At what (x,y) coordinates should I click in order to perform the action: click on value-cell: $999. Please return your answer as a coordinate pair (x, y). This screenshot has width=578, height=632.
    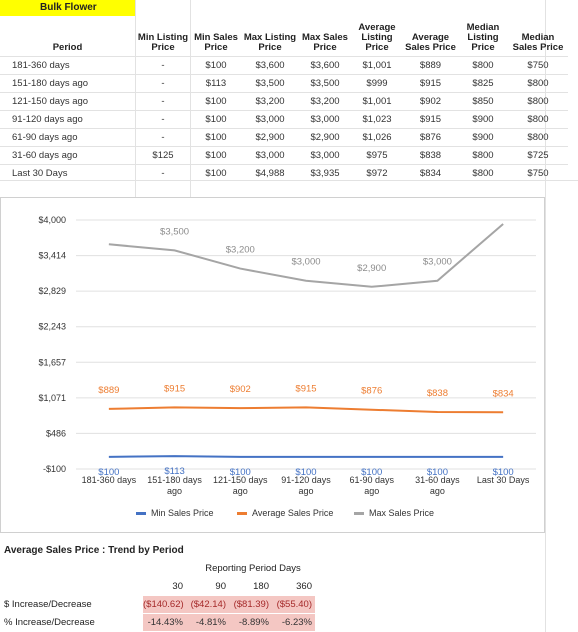
    Looking at the image, I should click on (377, 83).